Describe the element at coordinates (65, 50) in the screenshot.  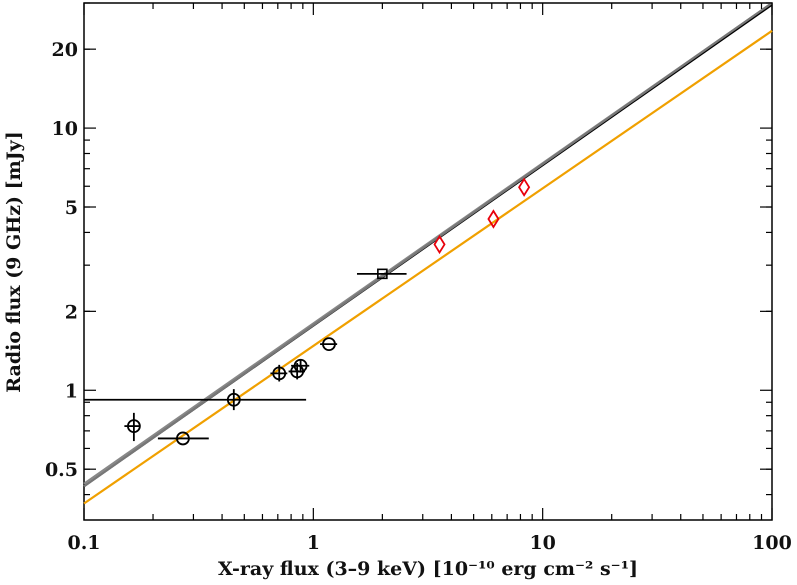
I see `y-tick-label: 20` at that location.